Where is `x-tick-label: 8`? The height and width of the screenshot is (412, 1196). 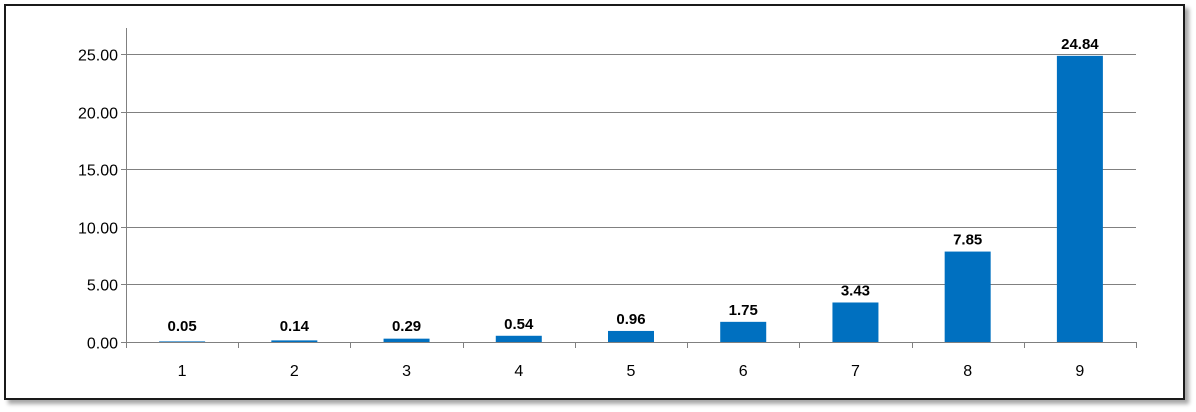 x-tick-label: 8 is located at coordinates (967, 371).